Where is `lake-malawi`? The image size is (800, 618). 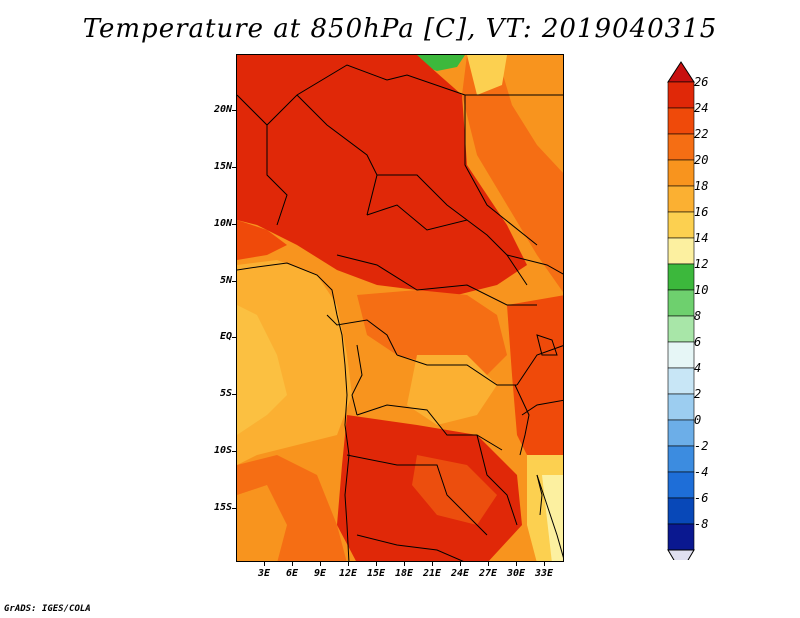 lake-malawi is located at coordinates (539, 495).